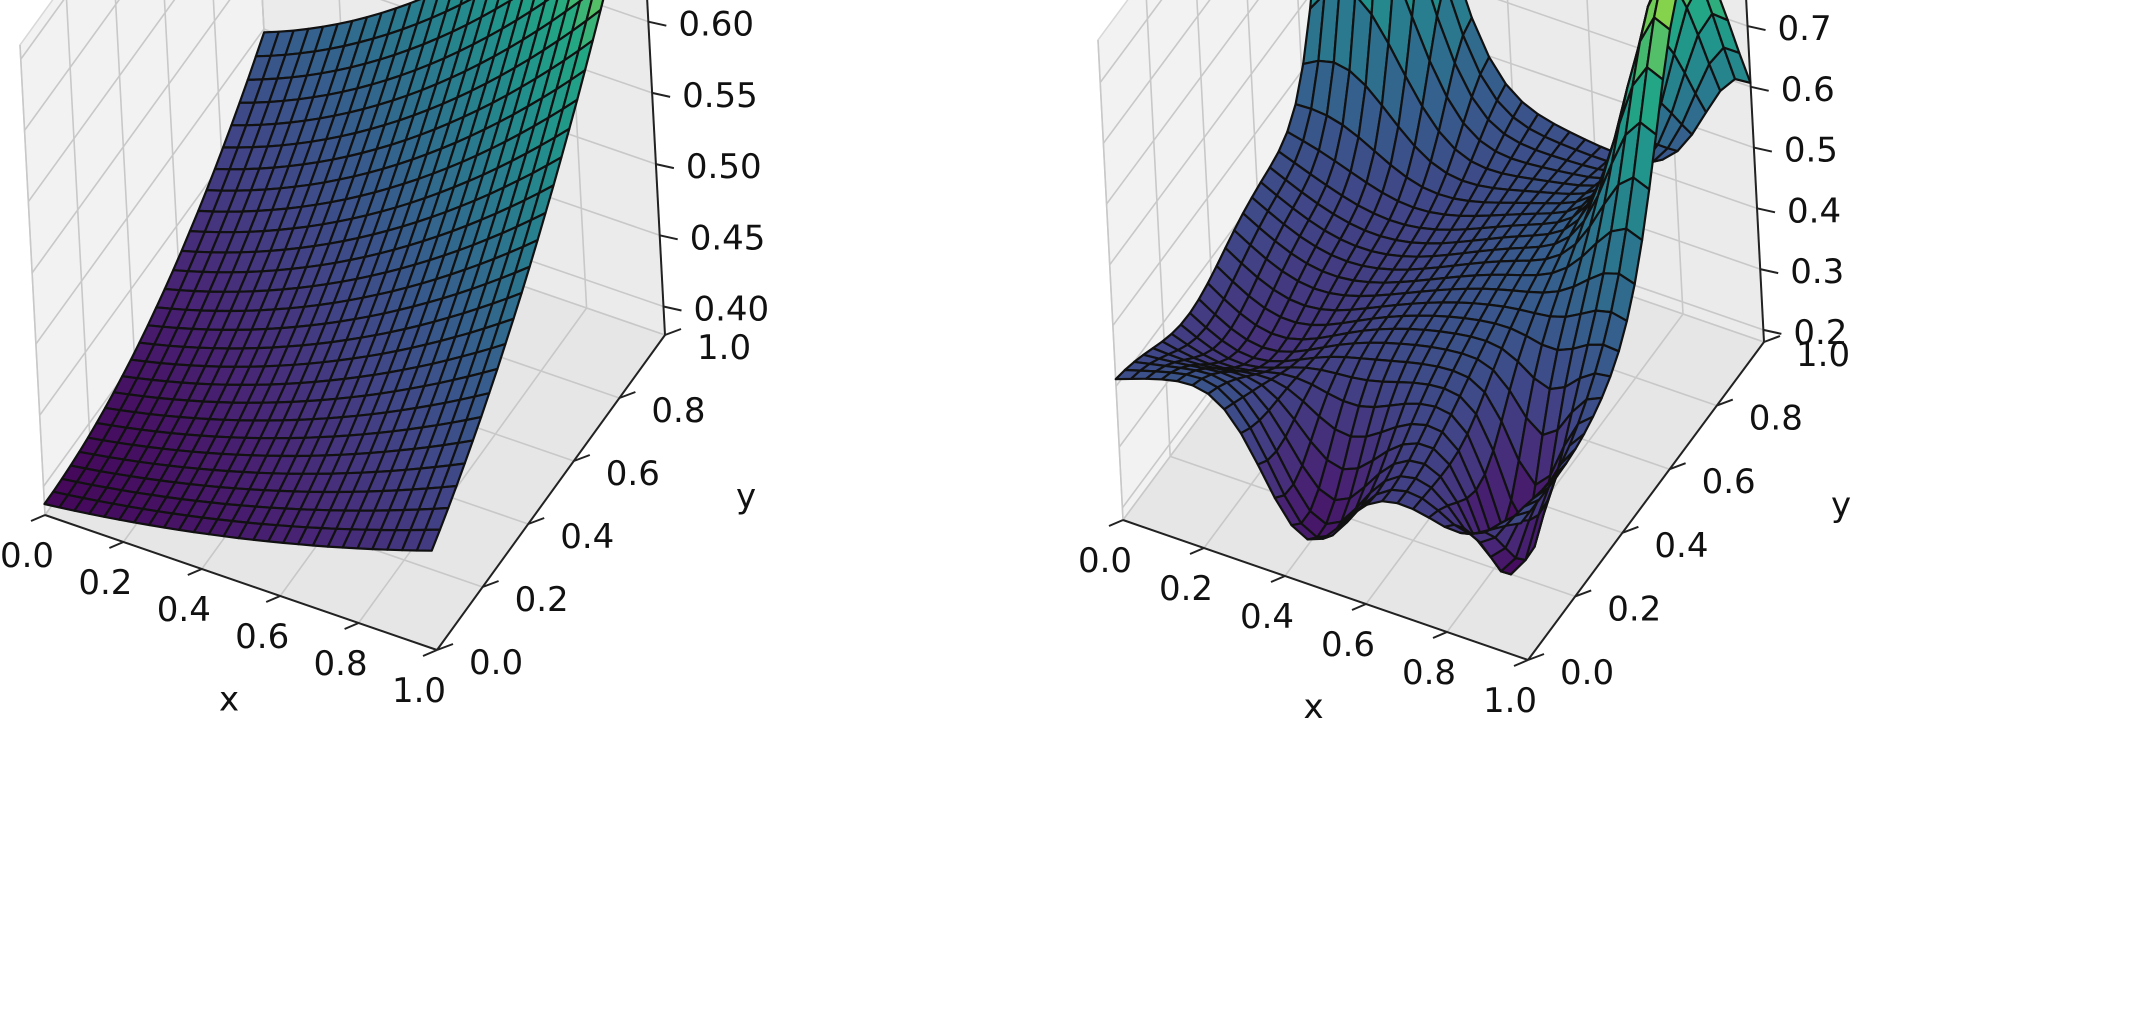  Describe the element at coordinates (731, 310) in the screenshot. I see `z-tick-label: 0.40` at that location.